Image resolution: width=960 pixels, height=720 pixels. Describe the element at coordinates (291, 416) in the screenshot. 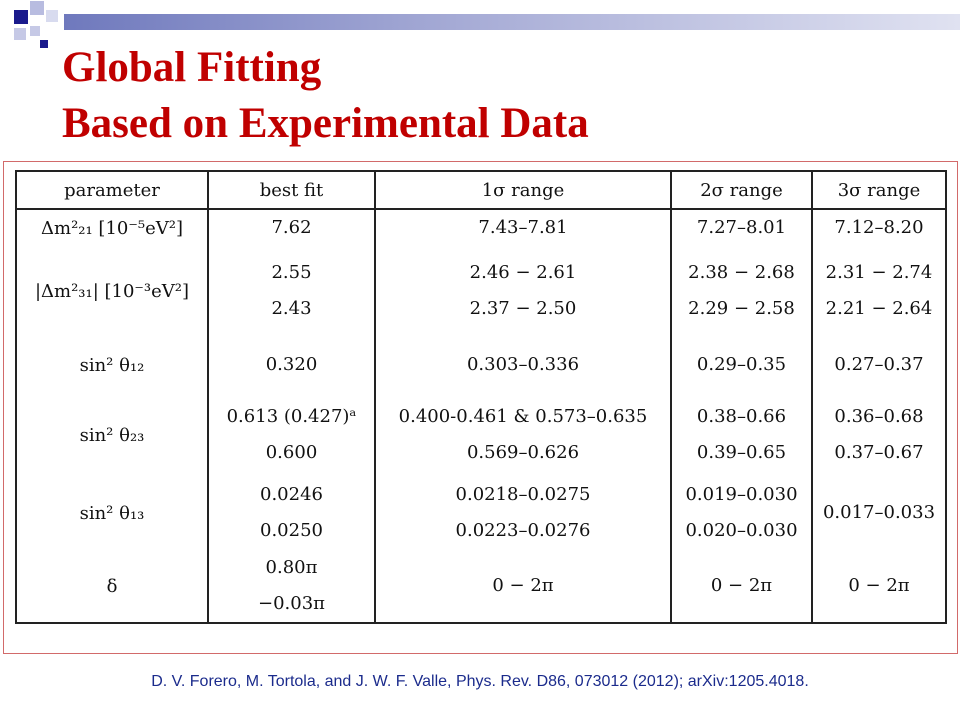

I see `cell-value: 0.613 (0.427)ᵃ` at that location.